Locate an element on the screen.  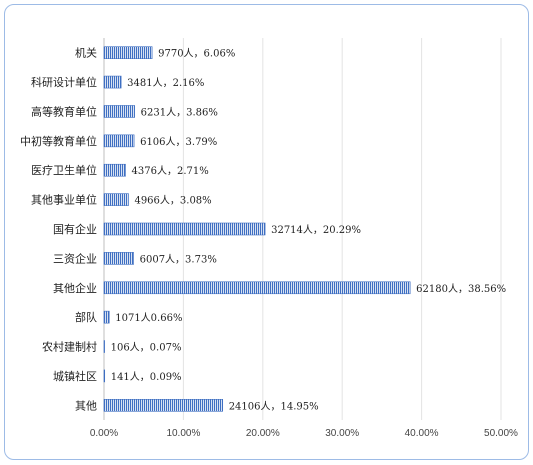
data-label: 4966人，3.08% is located at coordinates (172, 201).